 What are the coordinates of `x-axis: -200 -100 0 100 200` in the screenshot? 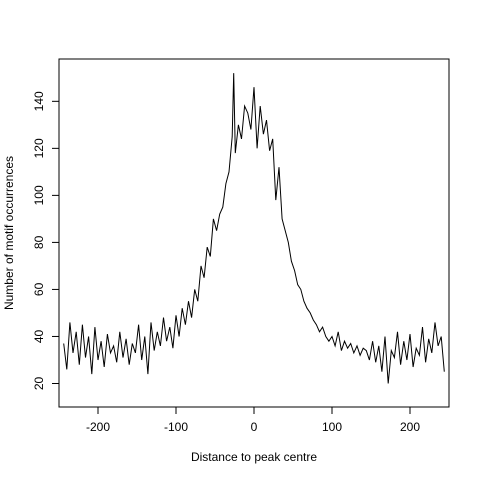 It's located at (253, 420).